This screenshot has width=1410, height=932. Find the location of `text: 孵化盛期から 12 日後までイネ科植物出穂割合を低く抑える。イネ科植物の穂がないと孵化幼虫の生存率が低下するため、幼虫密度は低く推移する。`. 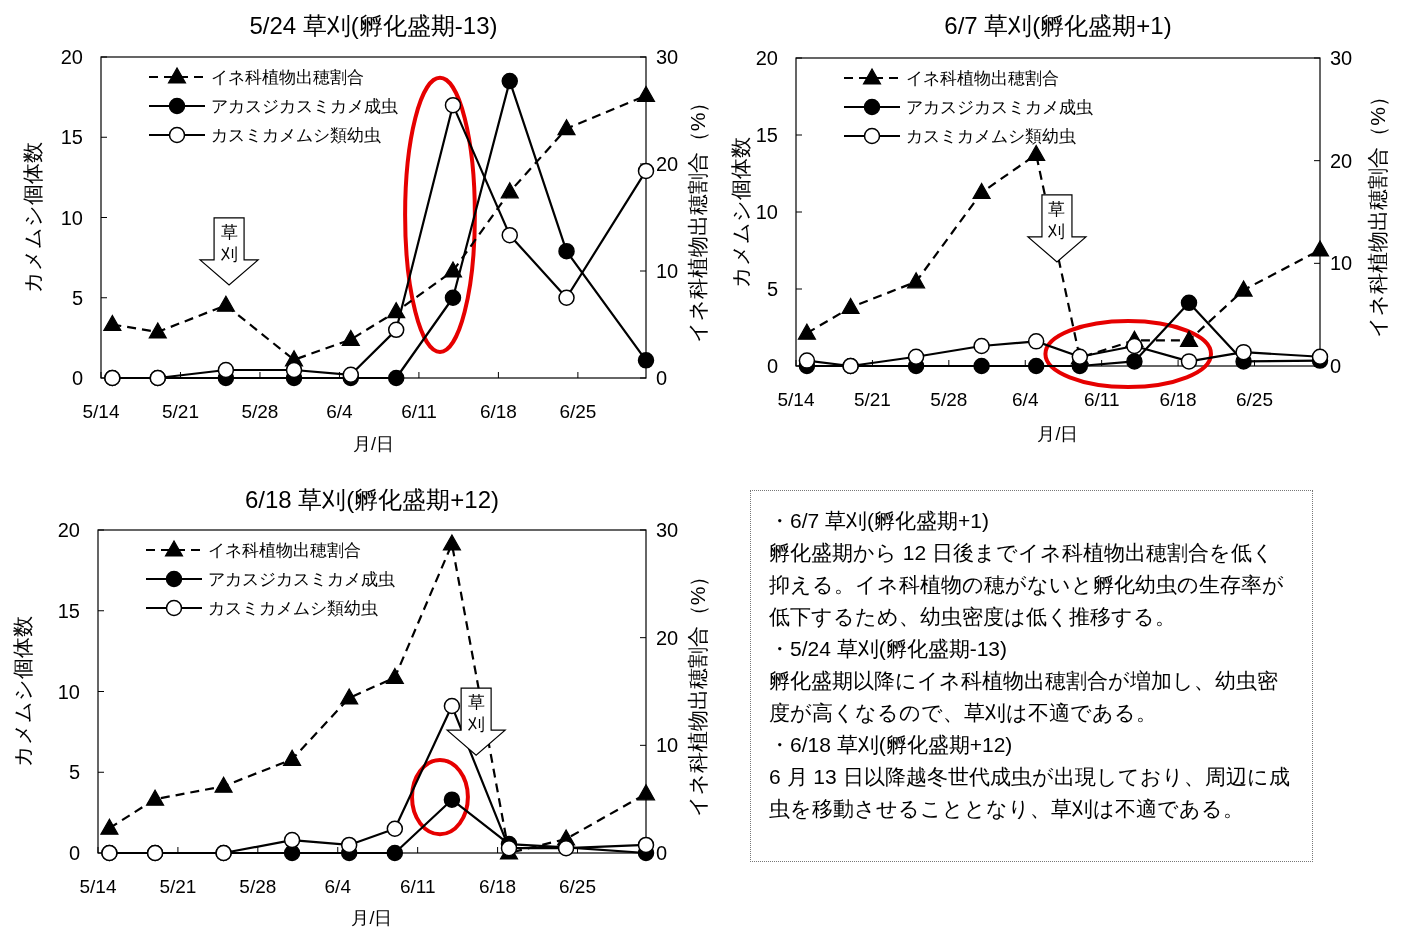

text: 孵化盛期から 12 日後までイネ科植物出穂割合を低く抑える。イネ科植物の穂がないと孵化幼虫の生存率が低下するため、幼虫密度は低く推移する。 is located at coordinates (1027, 585).